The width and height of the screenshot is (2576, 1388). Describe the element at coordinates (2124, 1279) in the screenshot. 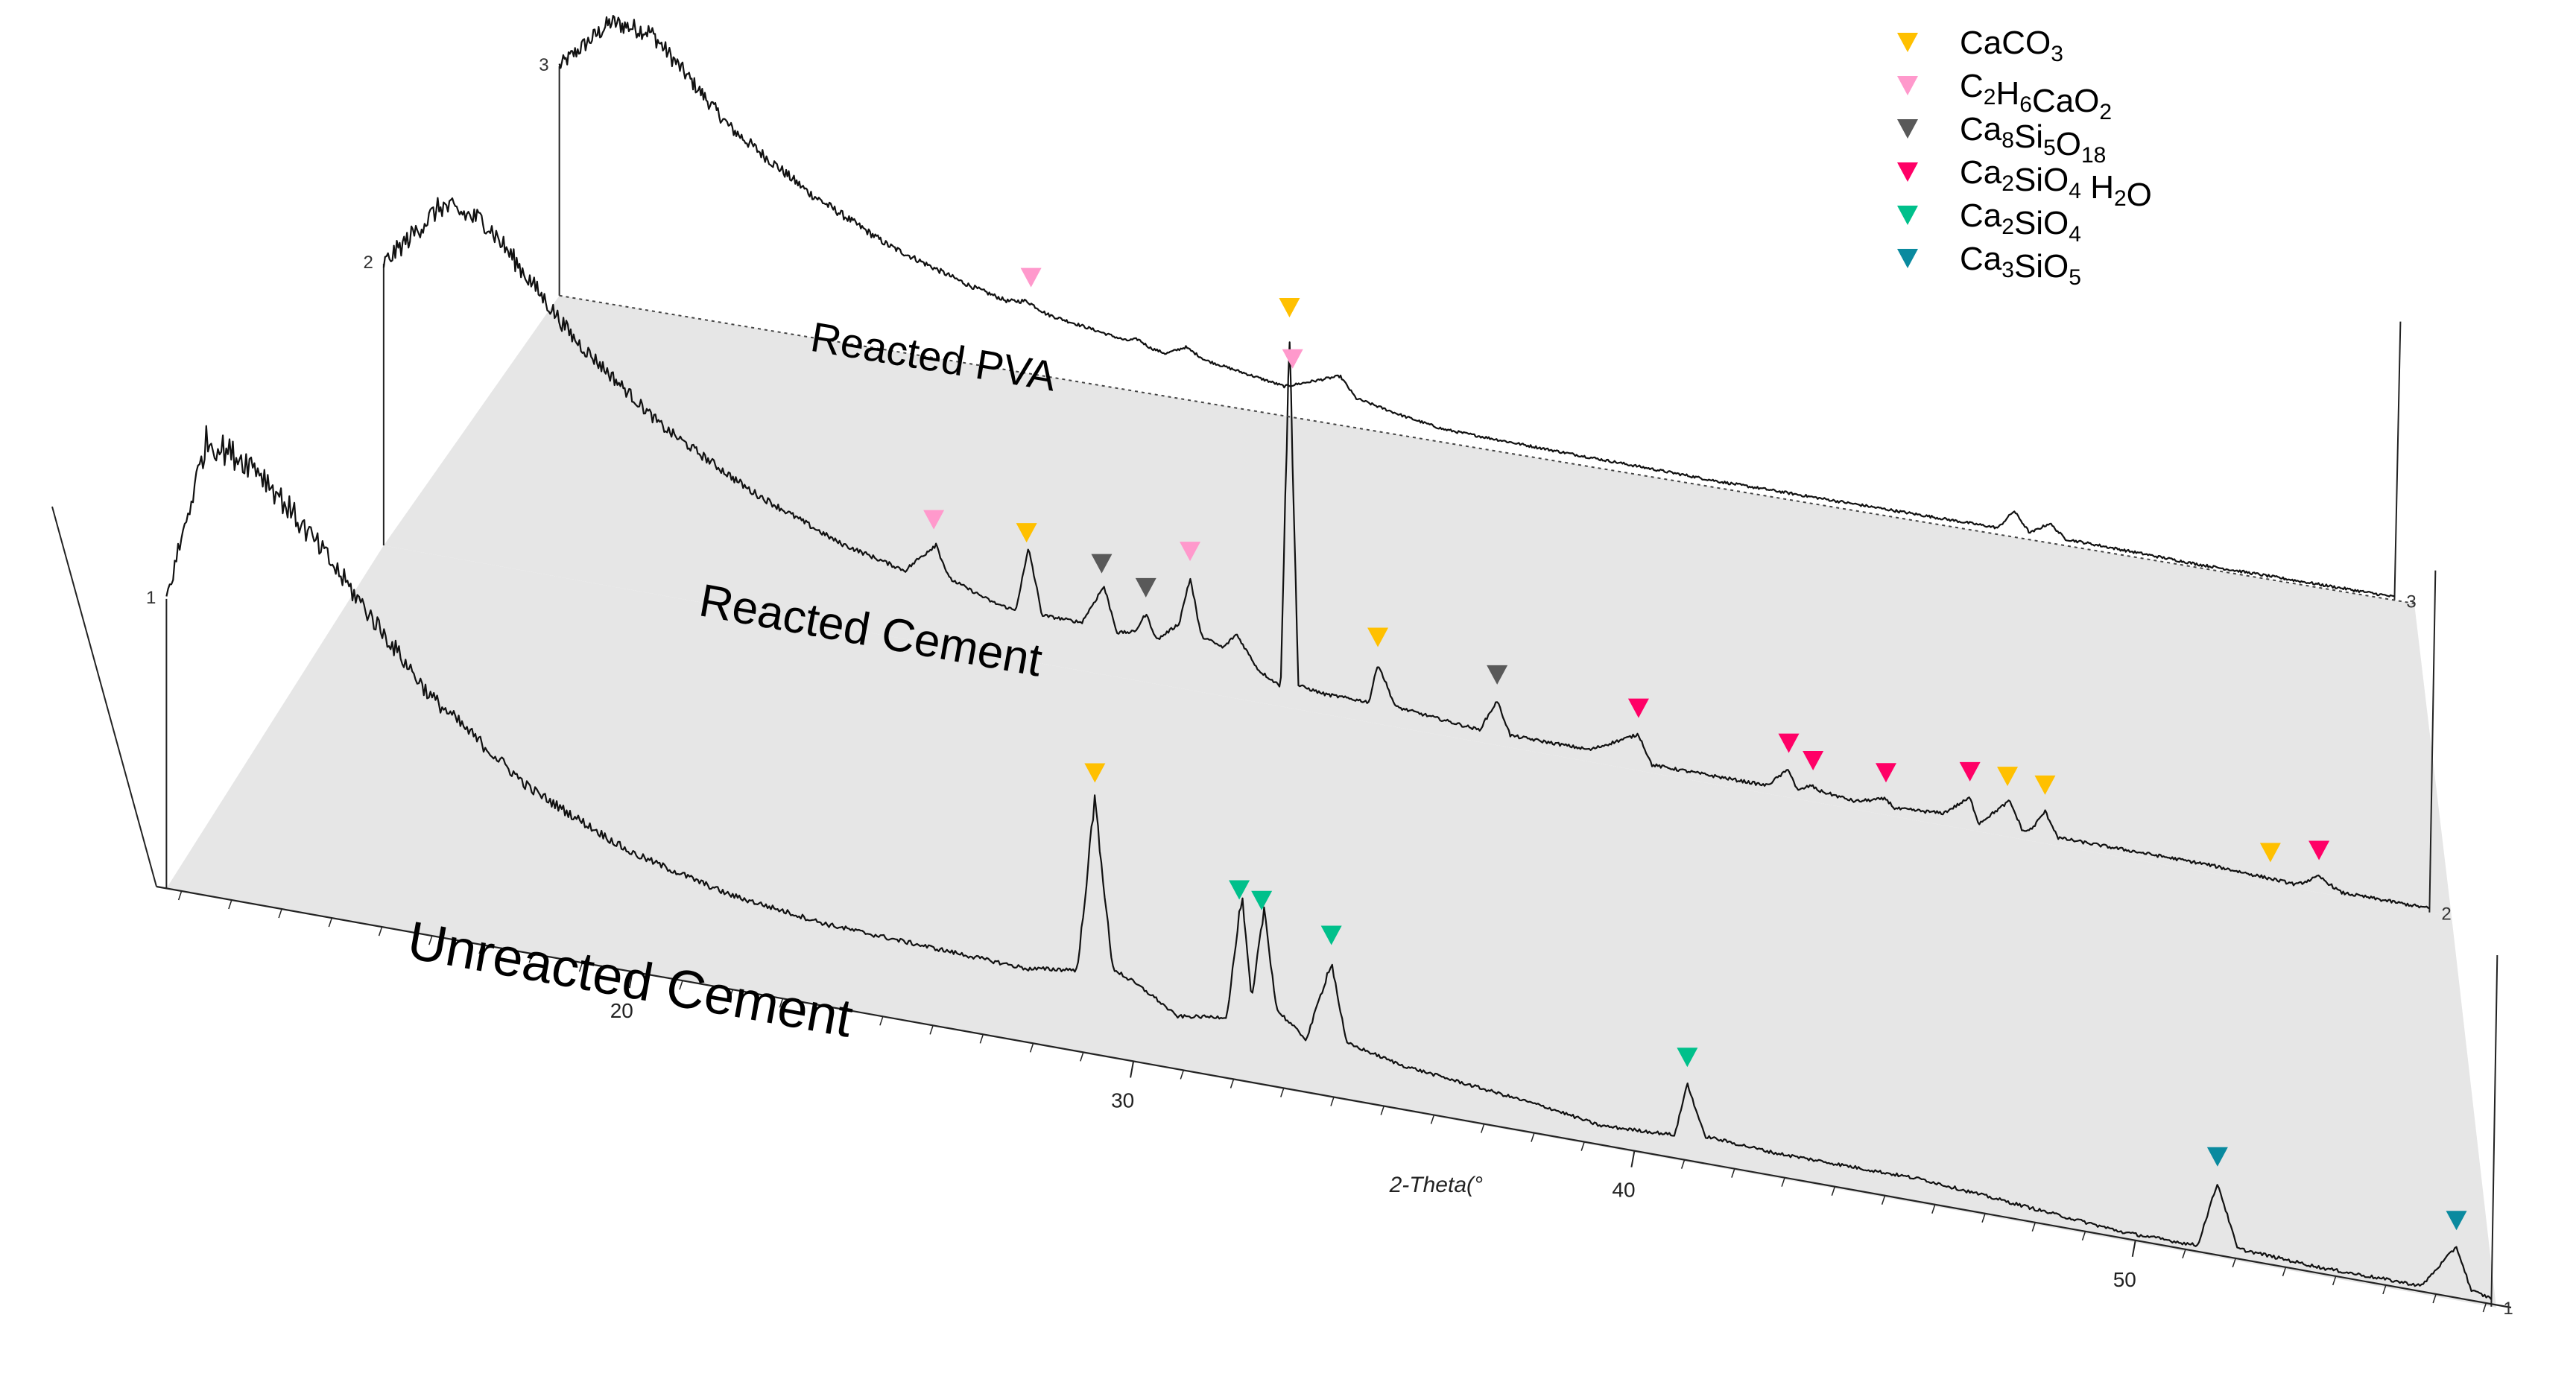

I see `x-tick-label-50: 50` at that location.